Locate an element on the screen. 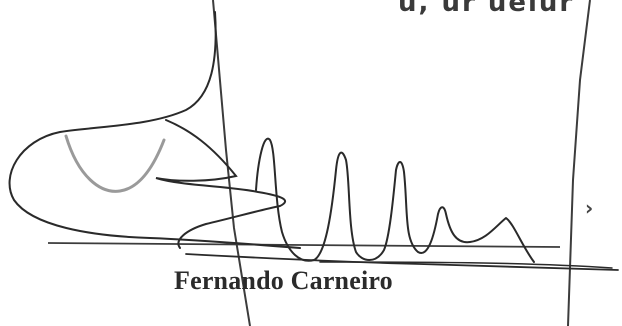  signature-faded-stroke is located at coordinates (115, 163).